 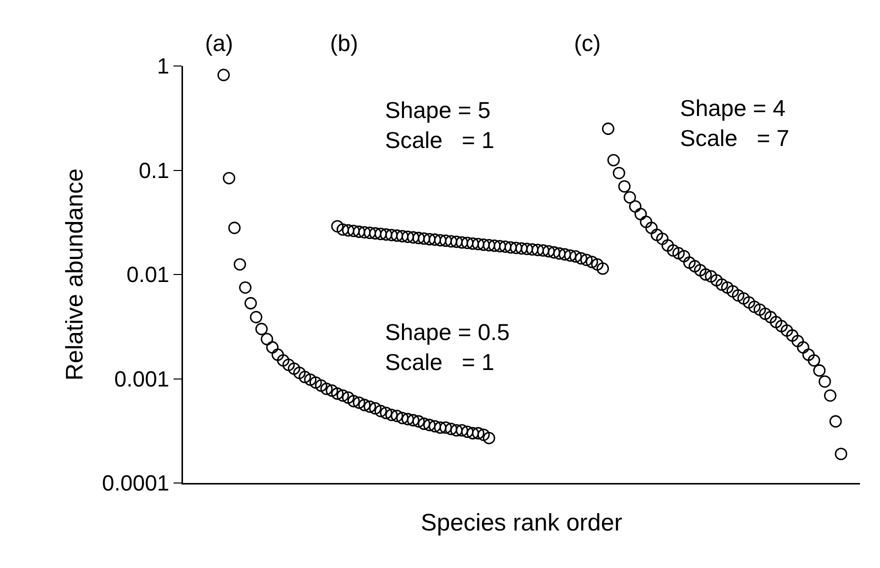 What do you see at coordinates (735, 123) in the screenshot?
I see `annotation: Shape = 4 Scale = 7` at bounding box center [735, 123].